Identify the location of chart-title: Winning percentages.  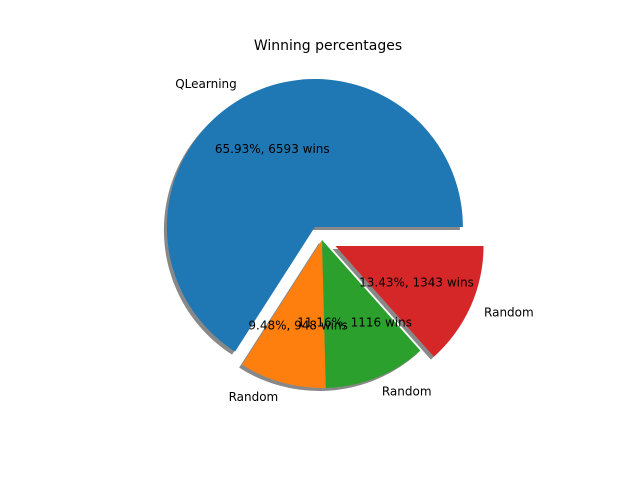
(328, 46).